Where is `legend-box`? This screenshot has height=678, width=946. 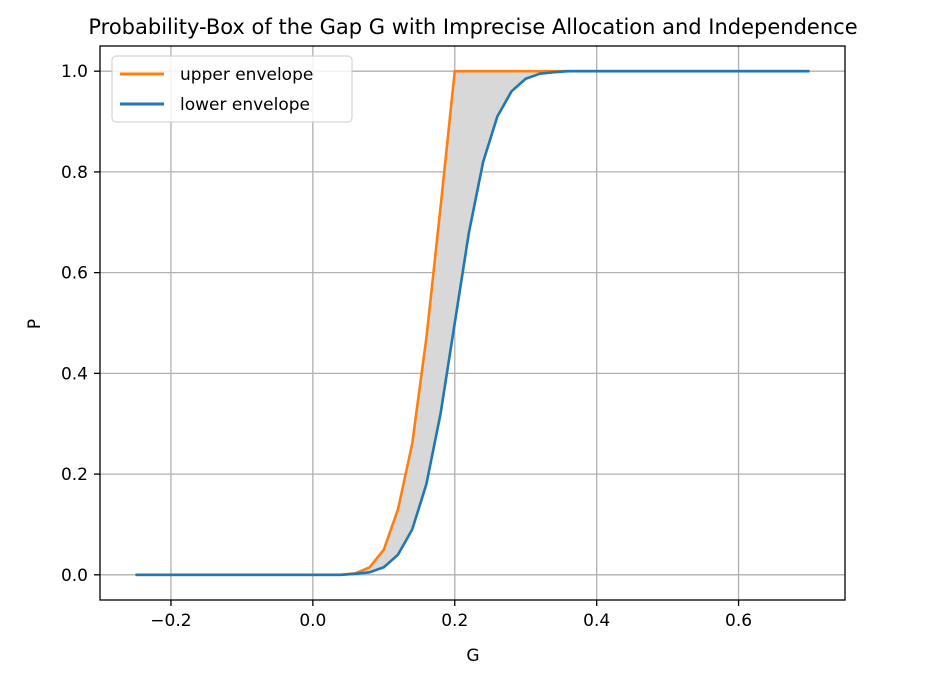 legend-box is located at coordinates (232, 89).